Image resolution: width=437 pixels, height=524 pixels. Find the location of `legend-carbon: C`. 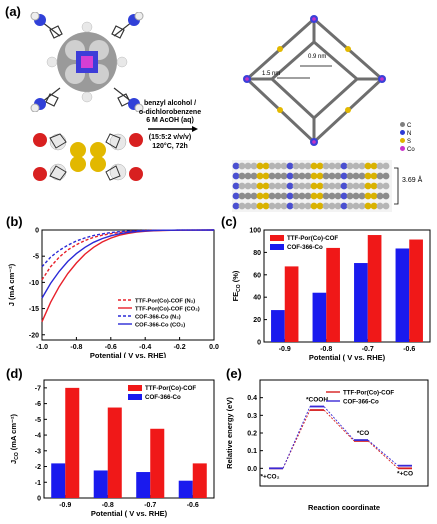

legend-carbon: C is located at coordinates (407, 126).